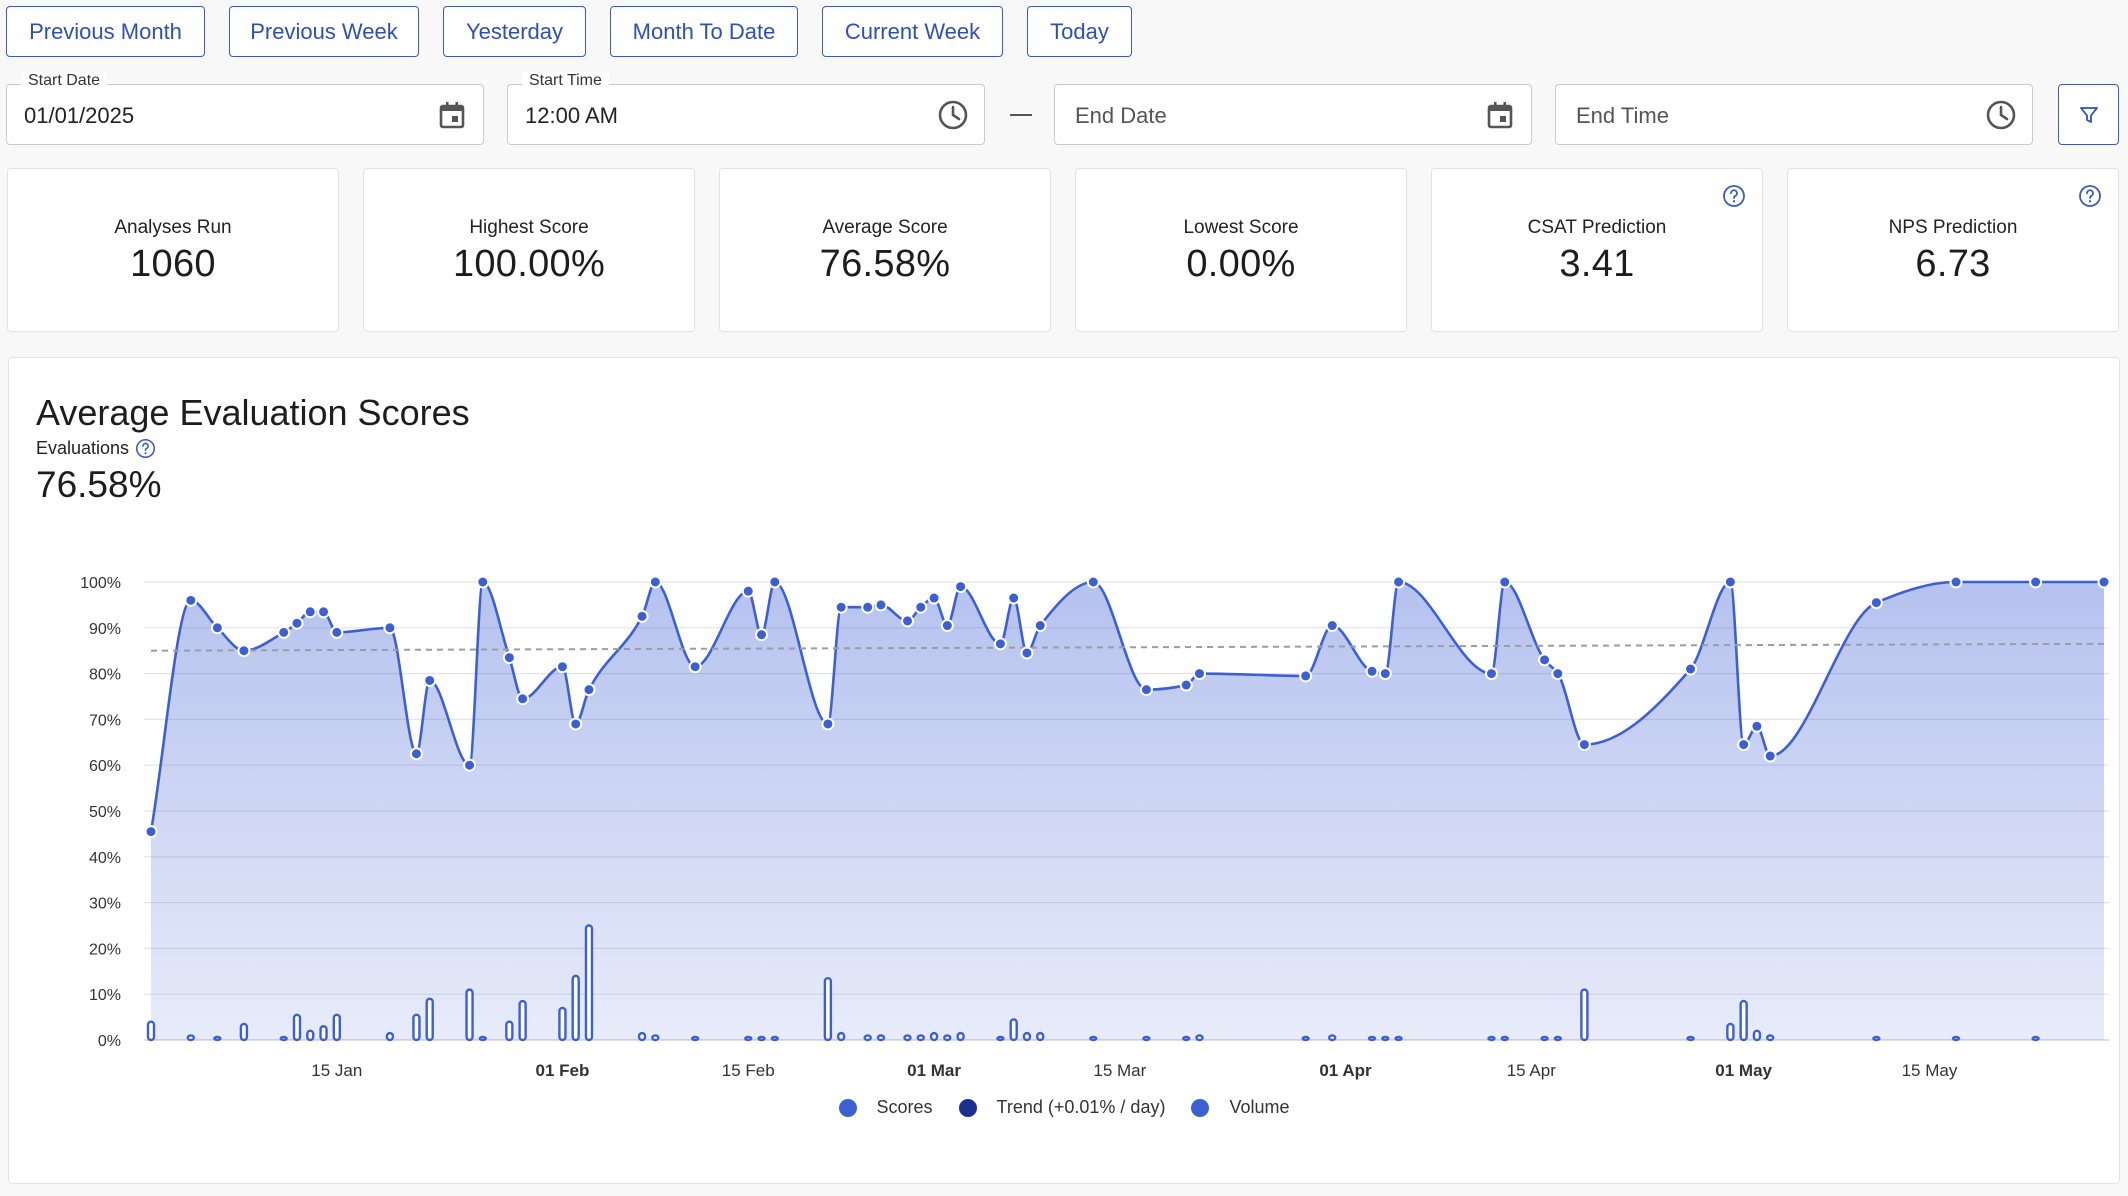 This screenshot has width=2128, height=1196. I want to click on legend-volume-swatch, so click(1200, 1107).